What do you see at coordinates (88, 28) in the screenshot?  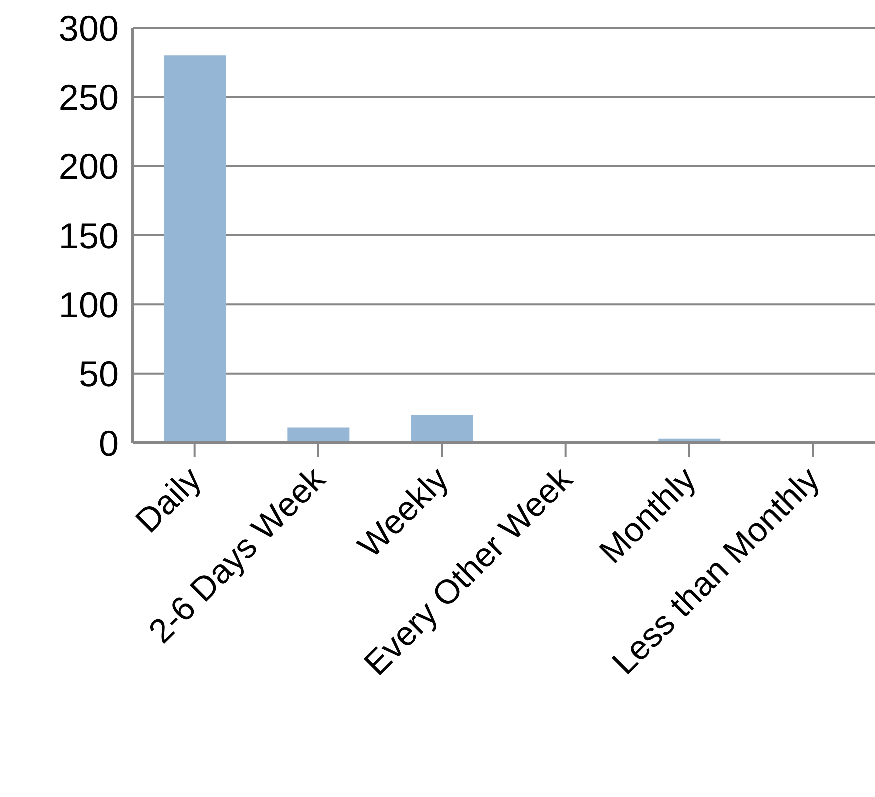 I see `y-tick-label: 300` at bounding box center [88, 28].